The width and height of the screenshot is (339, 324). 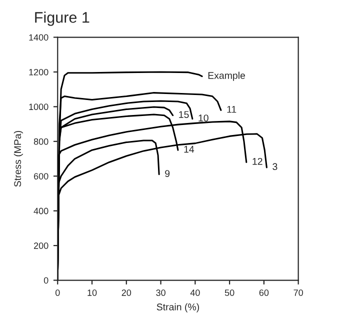 I want to click on x-tick-label: 60, so click(x=264, y=293).